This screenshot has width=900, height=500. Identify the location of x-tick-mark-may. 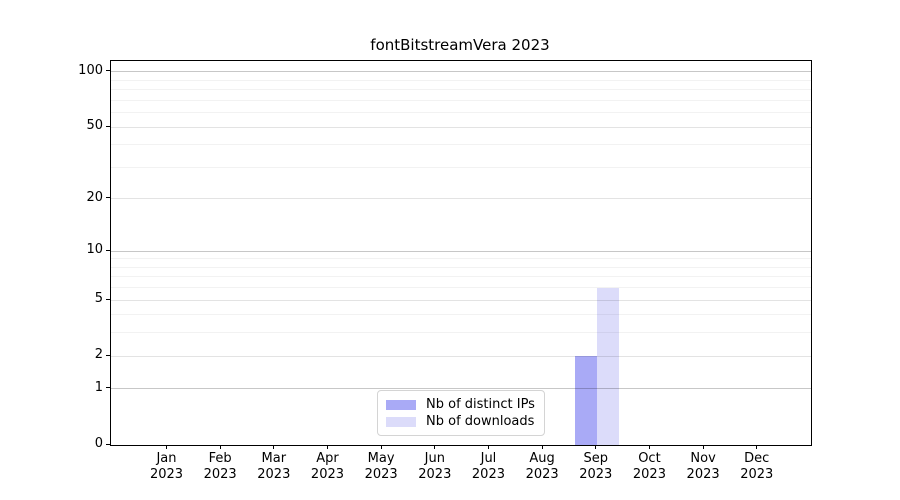
(381, 447).